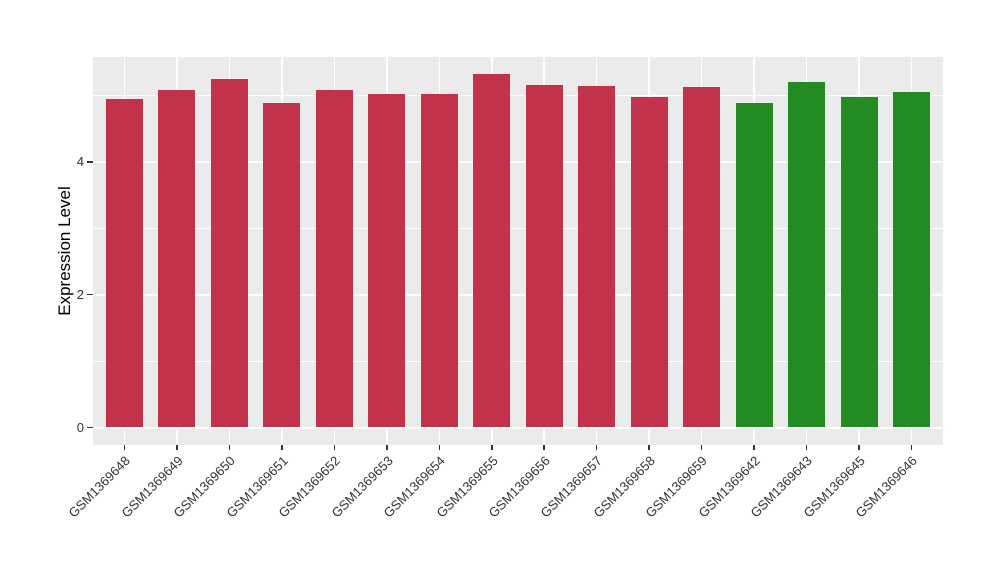 The width and height of the screenshot is (1000, 580). What do you see at coordinates (124, 263) in the screenshot?
I see `bar-GSM1369648` at bounding box center [124, 263].